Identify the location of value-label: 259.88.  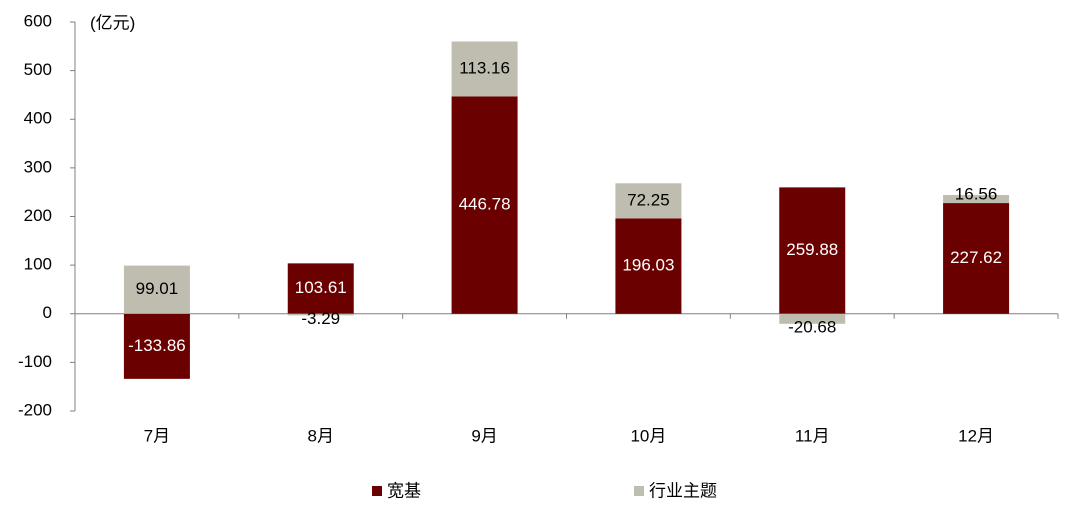
(812, 249).